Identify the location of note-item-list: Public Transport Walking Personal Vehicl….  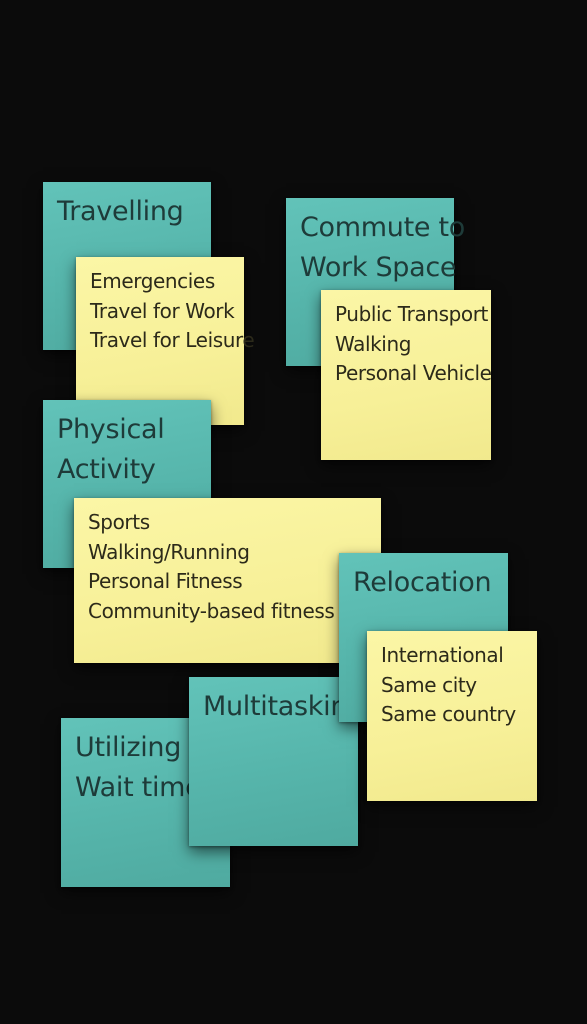
(413, 344).